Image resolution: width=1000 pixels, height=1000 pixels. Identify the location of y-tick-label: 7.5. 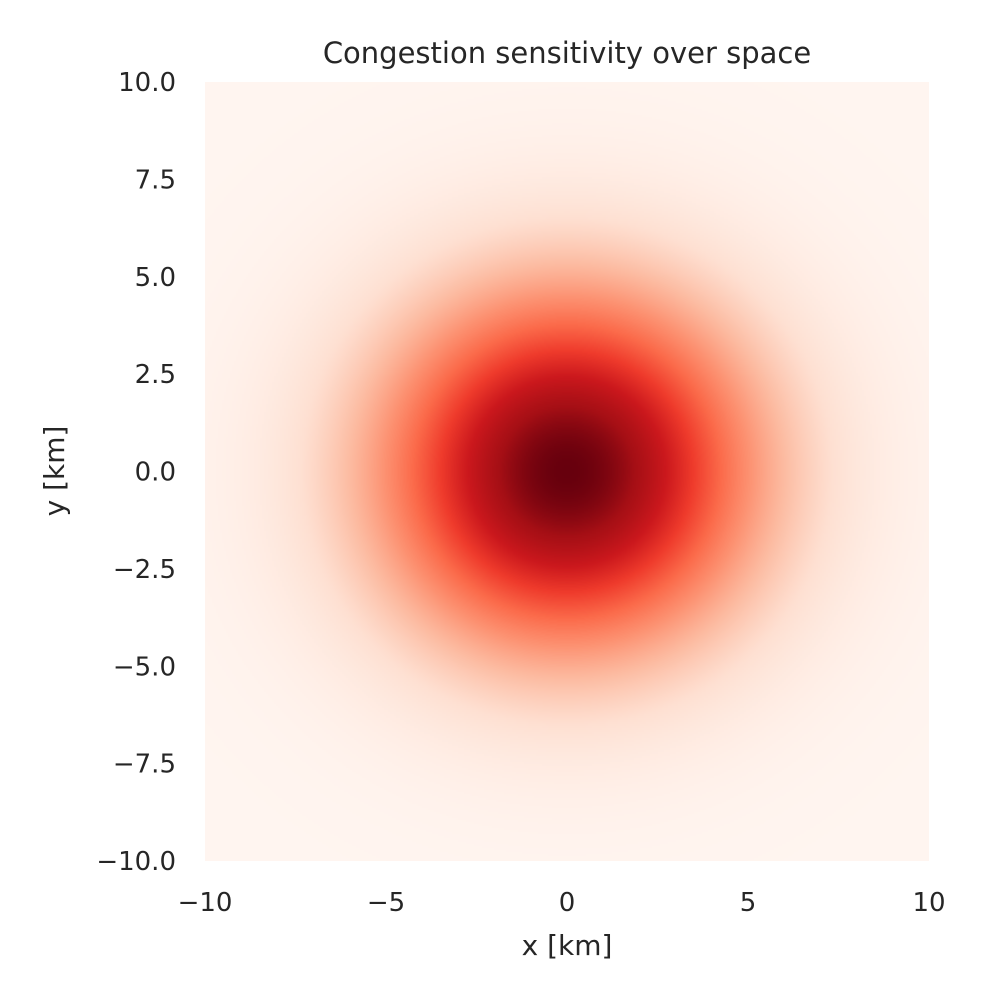
(155, 180).